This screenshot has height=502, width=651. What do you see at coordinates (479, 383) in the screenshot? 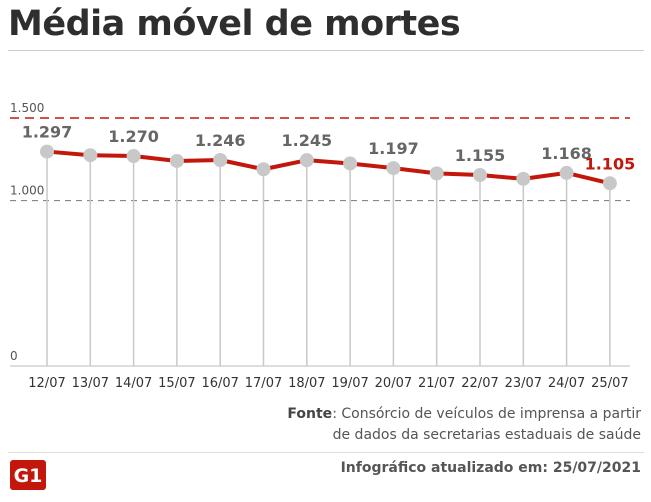
I see `x-tick-label: 22/07` at bounding box center [479, 383].